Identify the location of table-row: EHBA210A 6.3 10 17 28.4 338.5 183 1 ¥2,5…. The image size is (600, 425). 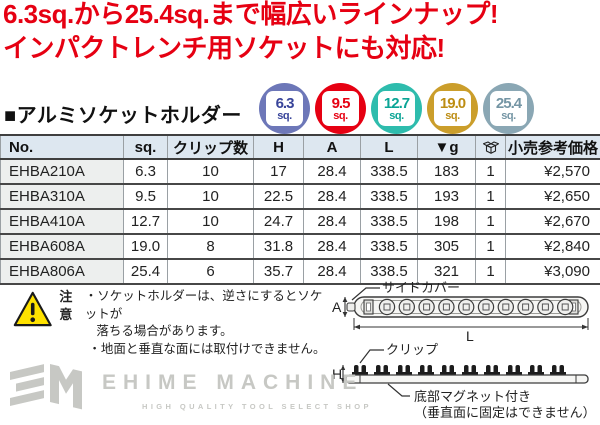
(300, 171).